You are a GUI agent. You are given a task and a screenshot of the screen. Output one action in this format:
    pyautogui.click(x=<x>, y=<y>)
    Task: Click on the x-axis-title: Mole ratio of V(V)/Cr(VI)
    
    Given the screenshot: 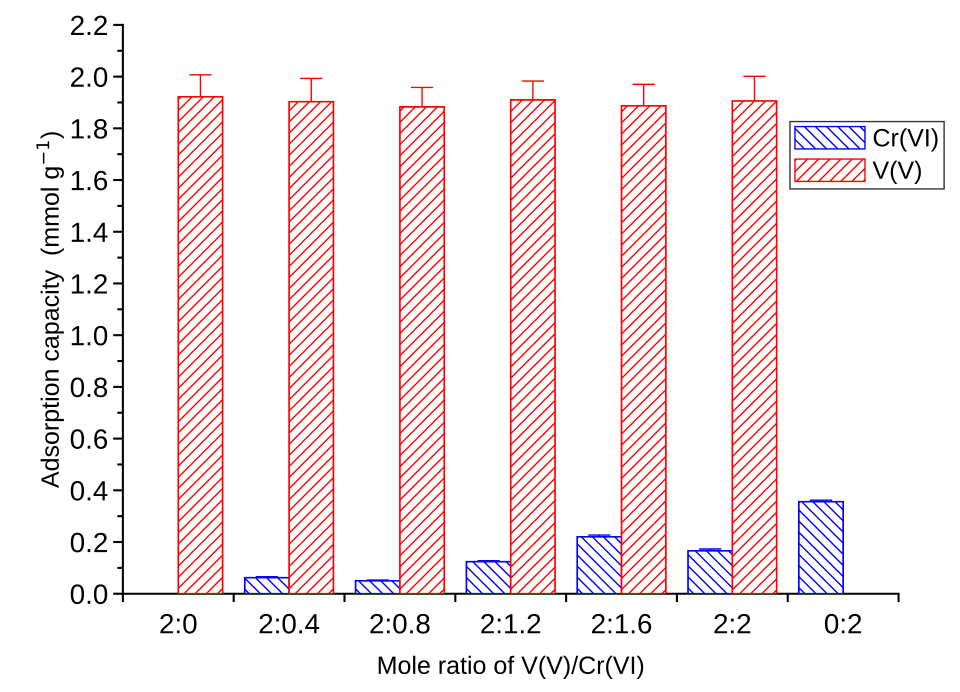 What is the action you would take?
    pyautogui.click(x=511, y=668)
    